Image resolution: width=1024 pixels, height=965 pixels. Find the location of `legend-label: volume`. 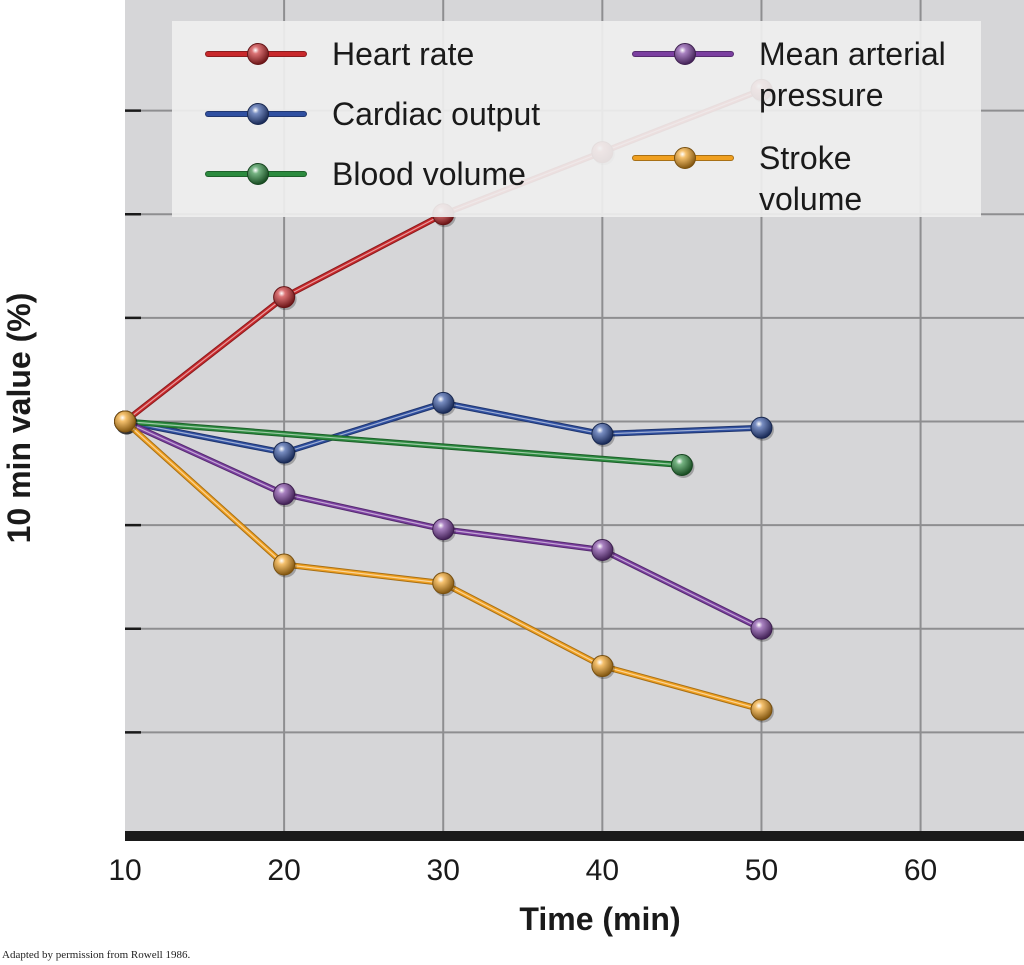

legend-label: volume is located at coordinates (810, 199).